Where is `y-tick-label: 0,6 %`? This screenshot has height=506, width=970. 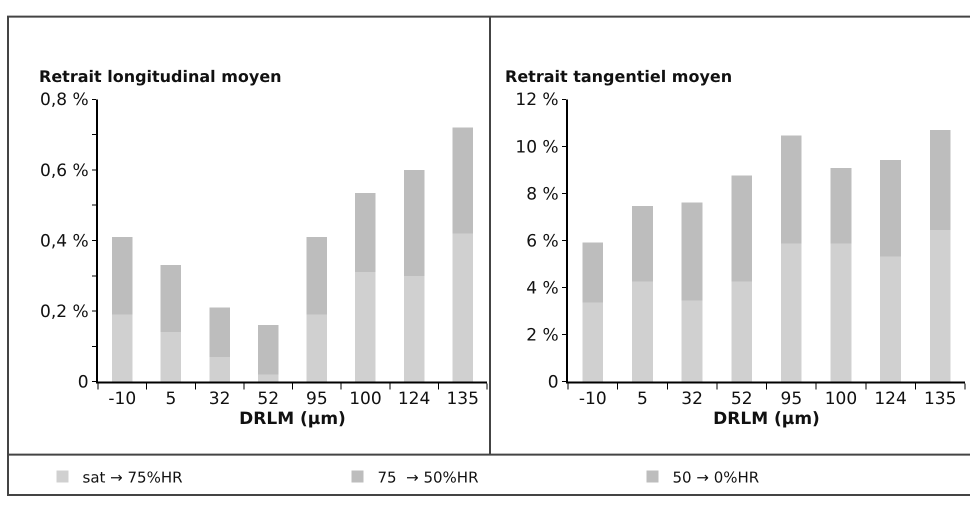 y-tick-label: 0,6 % is located at coordinates (64, 170).